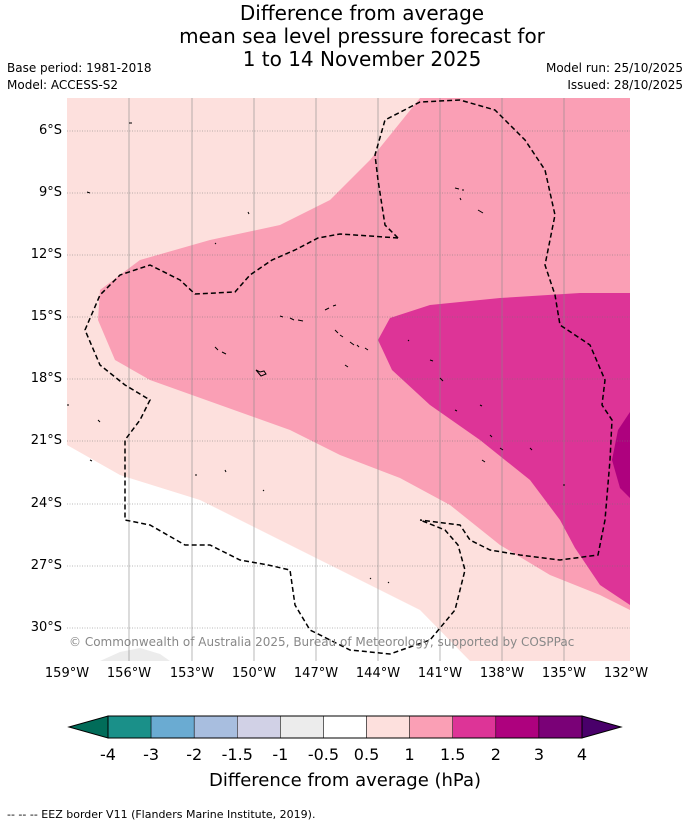 This screenshot has width=690, height=827. Describe the element at coordinates (409, 754) in the screenshot. I see `colorbar-tick-label: 1` at that location.